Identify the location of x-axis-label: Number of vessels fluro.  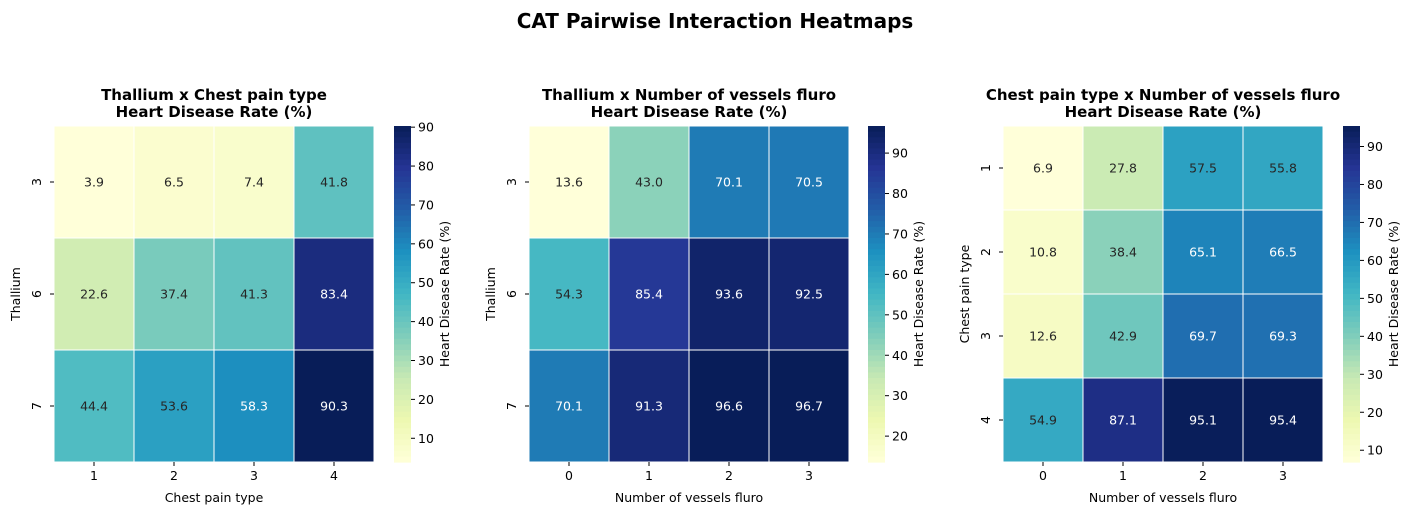
(689, 497).